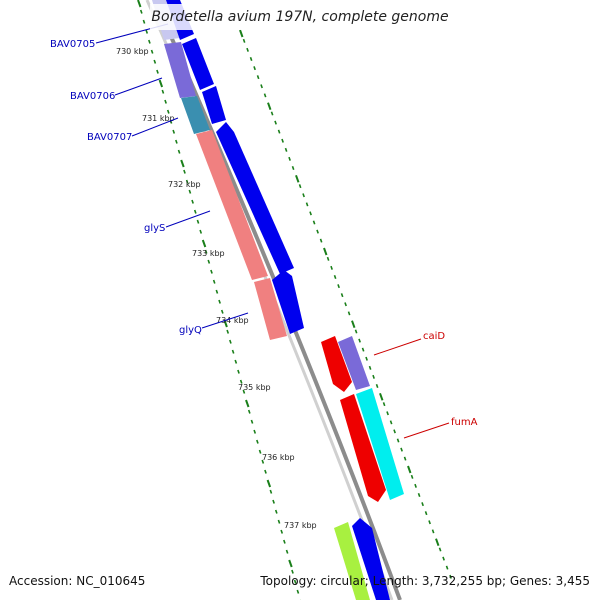 The width and height of the screenshot is (600, 600). Describe the element at coordinates (92, 96) in the screenshot. I see `gene-label-bav0706: BAV0706` at that location.